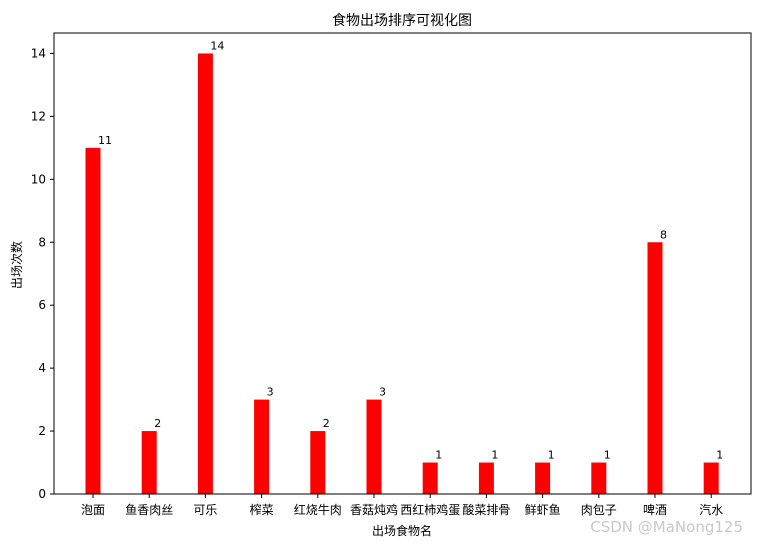 This screenshot has height=546, width=759. What do you see at coordinates (93, 510) in the screenshot?
I see `x-tick-label: 泡面` at bounding box center [93, 510].